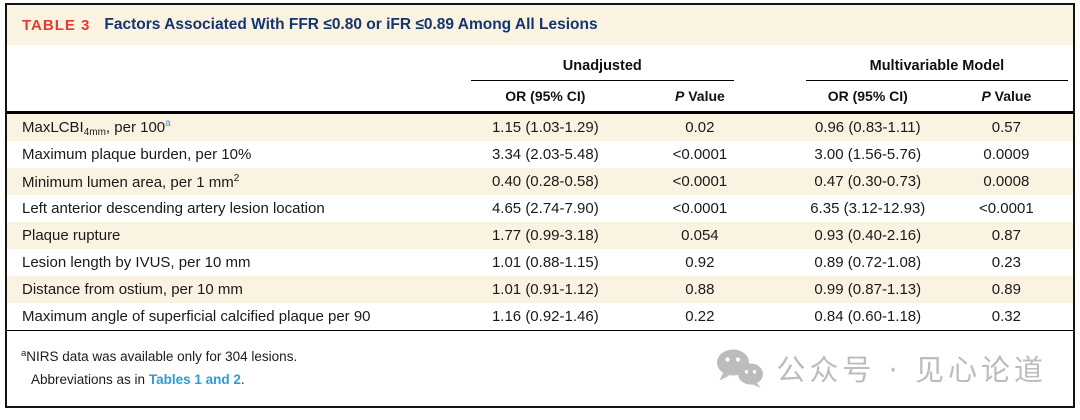 This screenshot has height=420, width=1080. I want to click on row-label: Distance from ostium, per 10 mm, so click(132, 289).